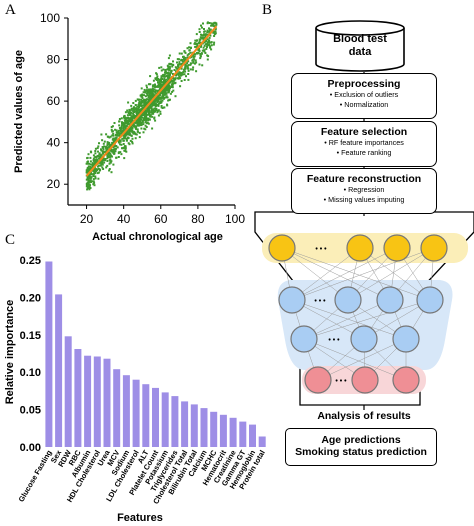 Image resolution: width=474 pixels, height=526 pixels. I want to click on fit-line, so click(151, 101).